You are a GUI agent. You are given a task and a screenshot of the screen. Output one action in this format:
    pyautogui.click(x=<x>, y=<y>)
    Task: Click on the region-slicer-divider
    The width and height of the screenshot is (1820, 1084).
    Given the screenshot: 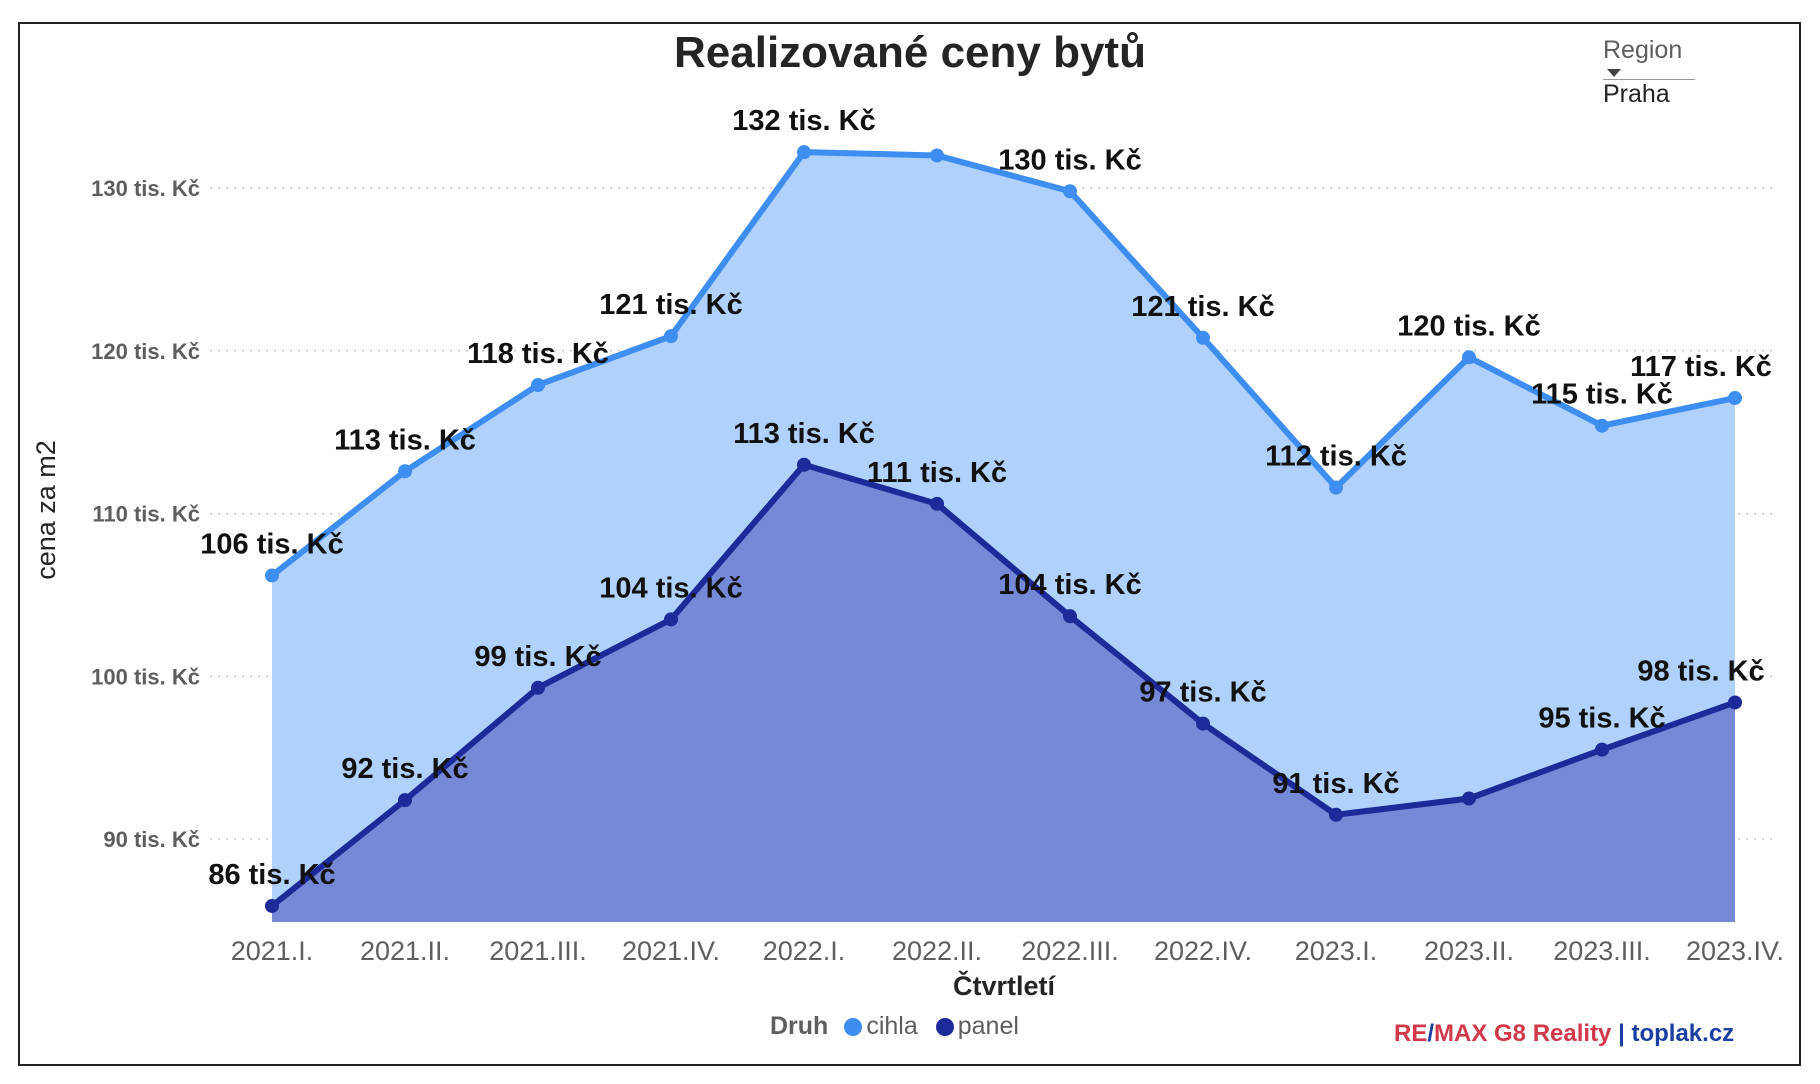 What is the action you would take?
    pyautogui.click(x=1649, y=79)
    